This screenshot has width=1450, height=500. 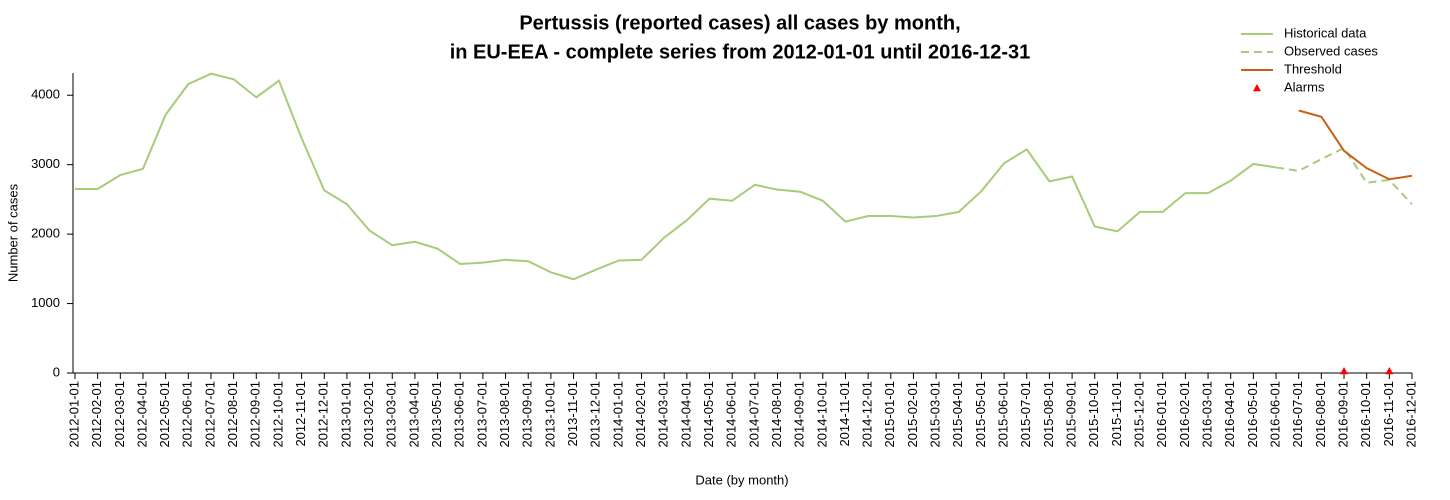 I want to click on x-tick-label: 2014-11-01, so click(x=844, y=414).